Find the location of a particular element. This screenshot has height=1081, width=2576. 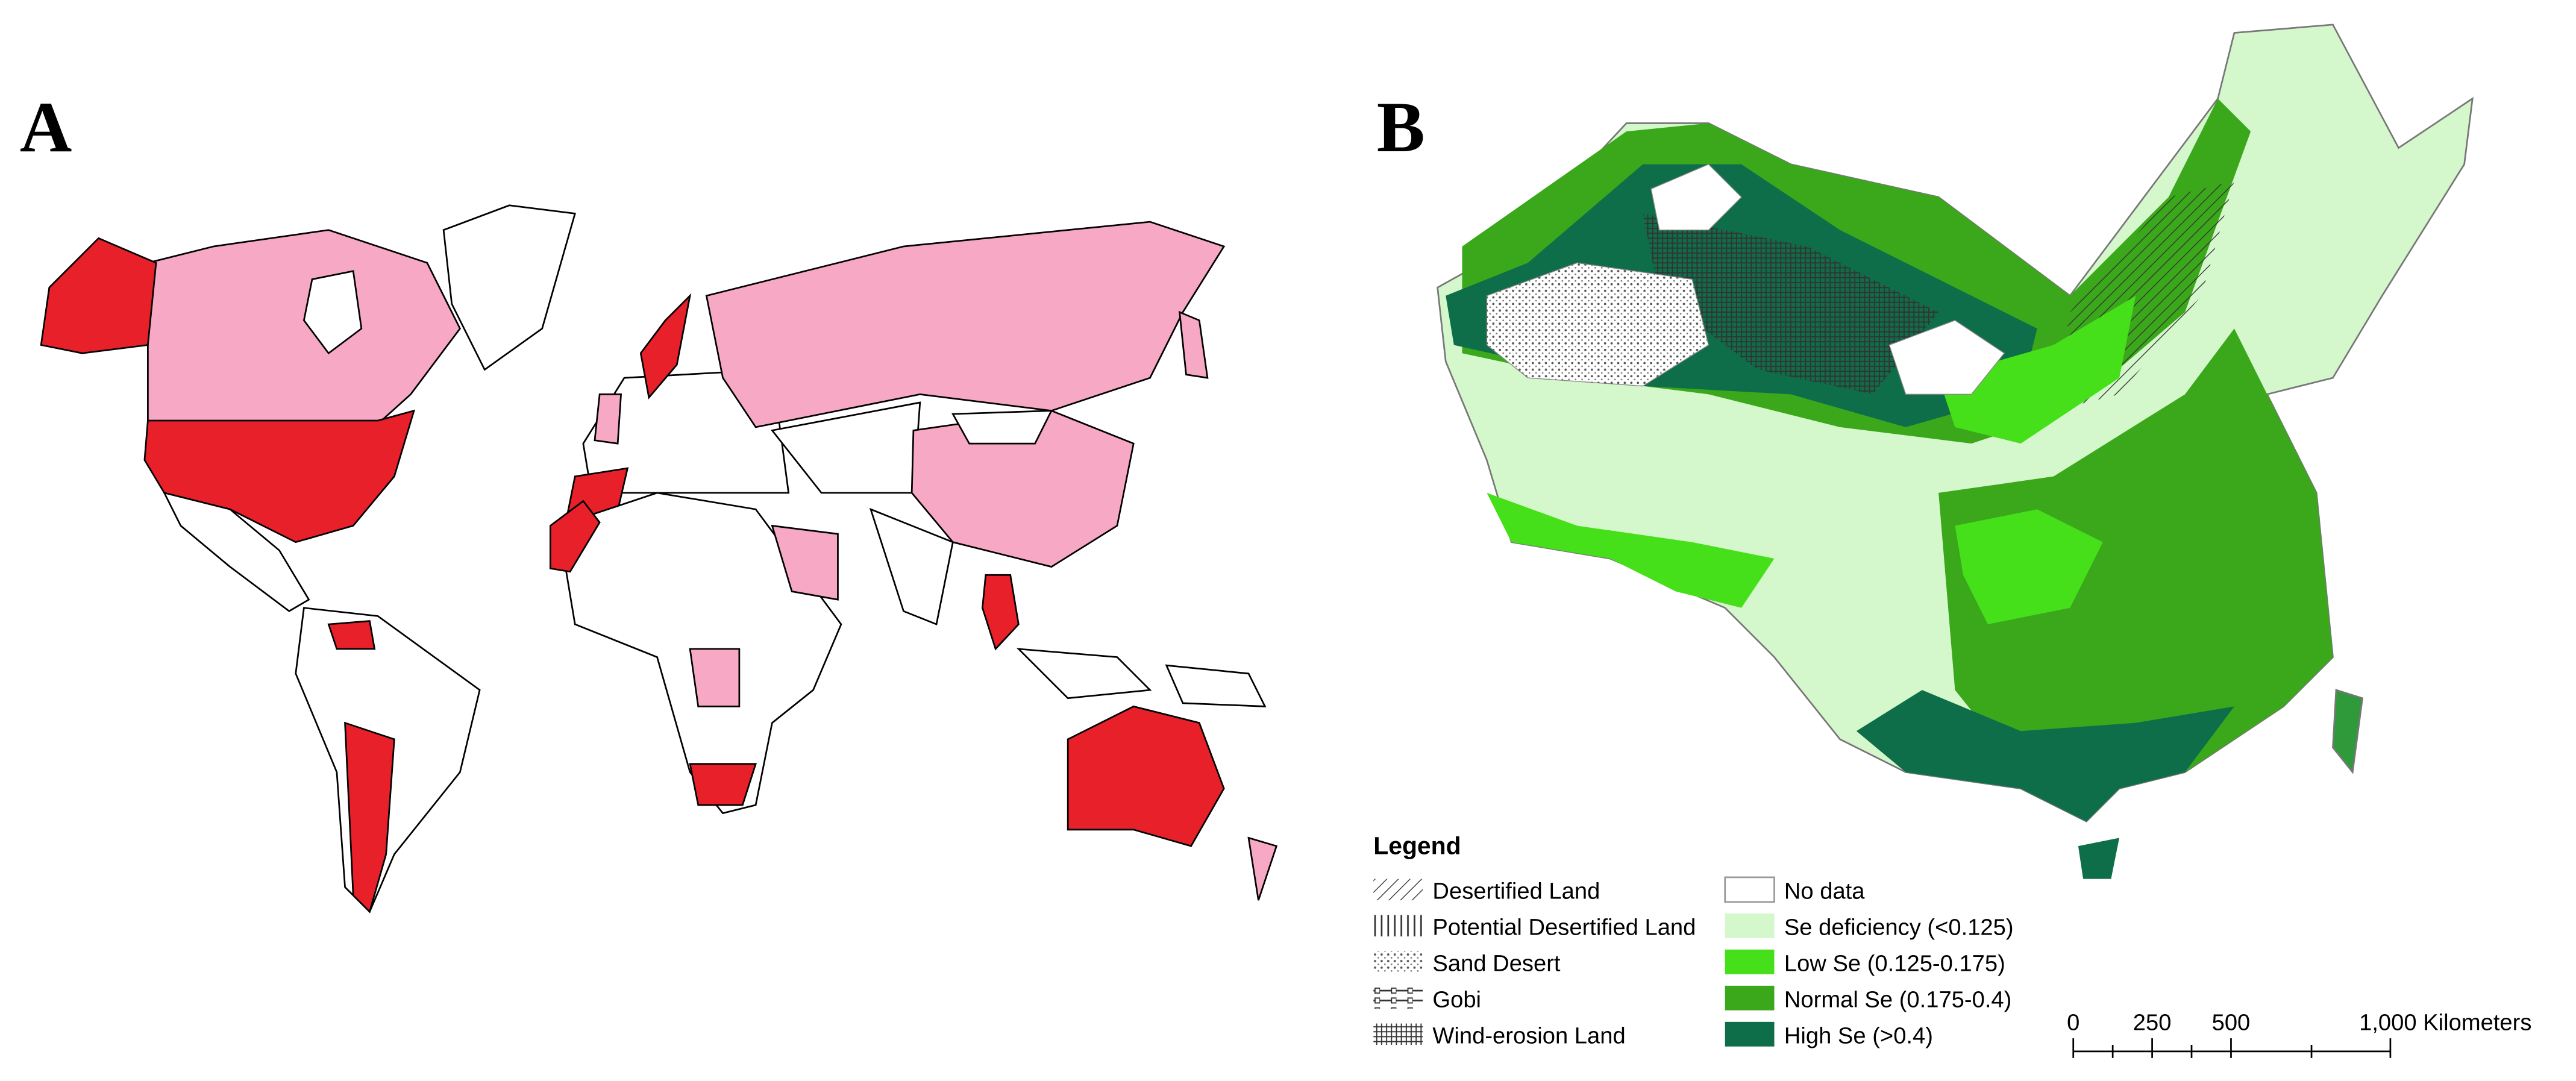

legend-item: High Se (>0.4) is located at coordinates (1858, 1035).